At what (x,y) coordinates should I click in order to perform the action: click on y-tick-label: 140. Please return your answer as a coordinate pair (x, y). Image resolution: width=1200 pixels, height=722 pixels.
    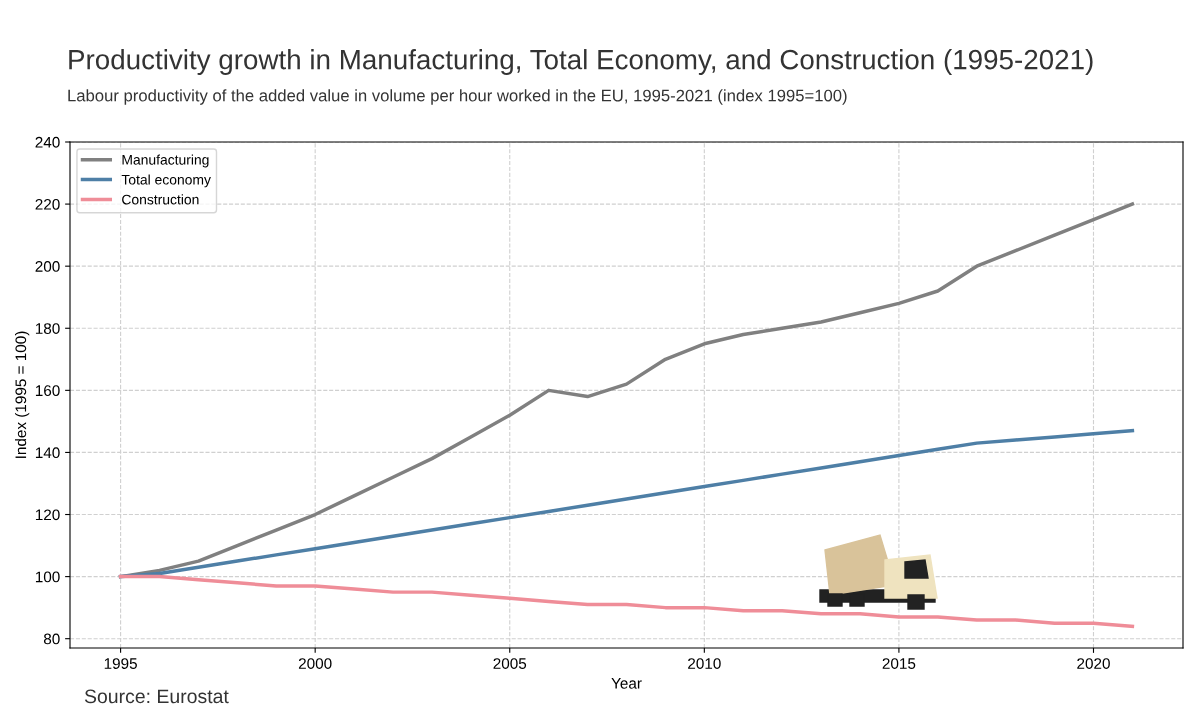
    Looking at the image, I should click on (47, 453).